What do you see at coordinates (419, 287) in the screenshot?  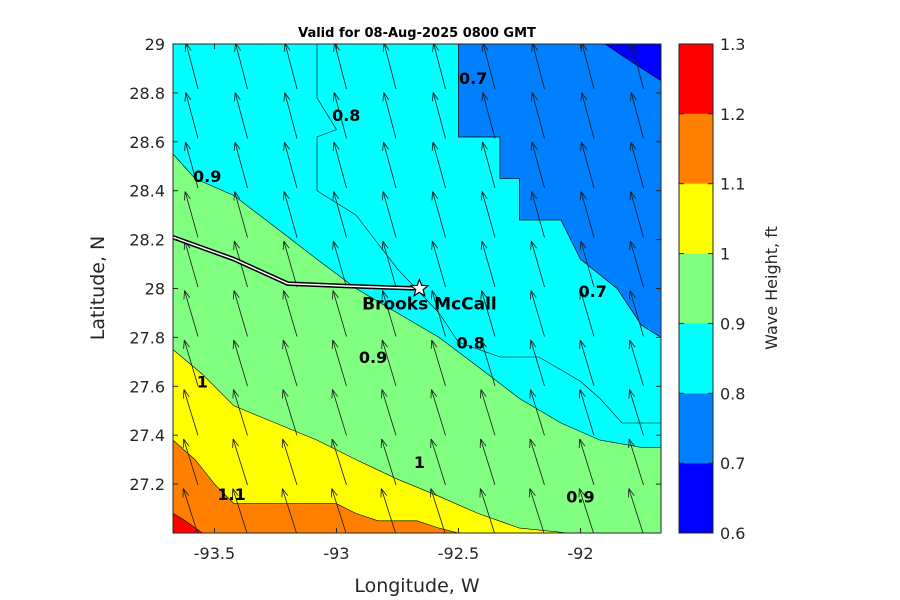 I see `station-marker-icon` at bounding box center [419, 287].